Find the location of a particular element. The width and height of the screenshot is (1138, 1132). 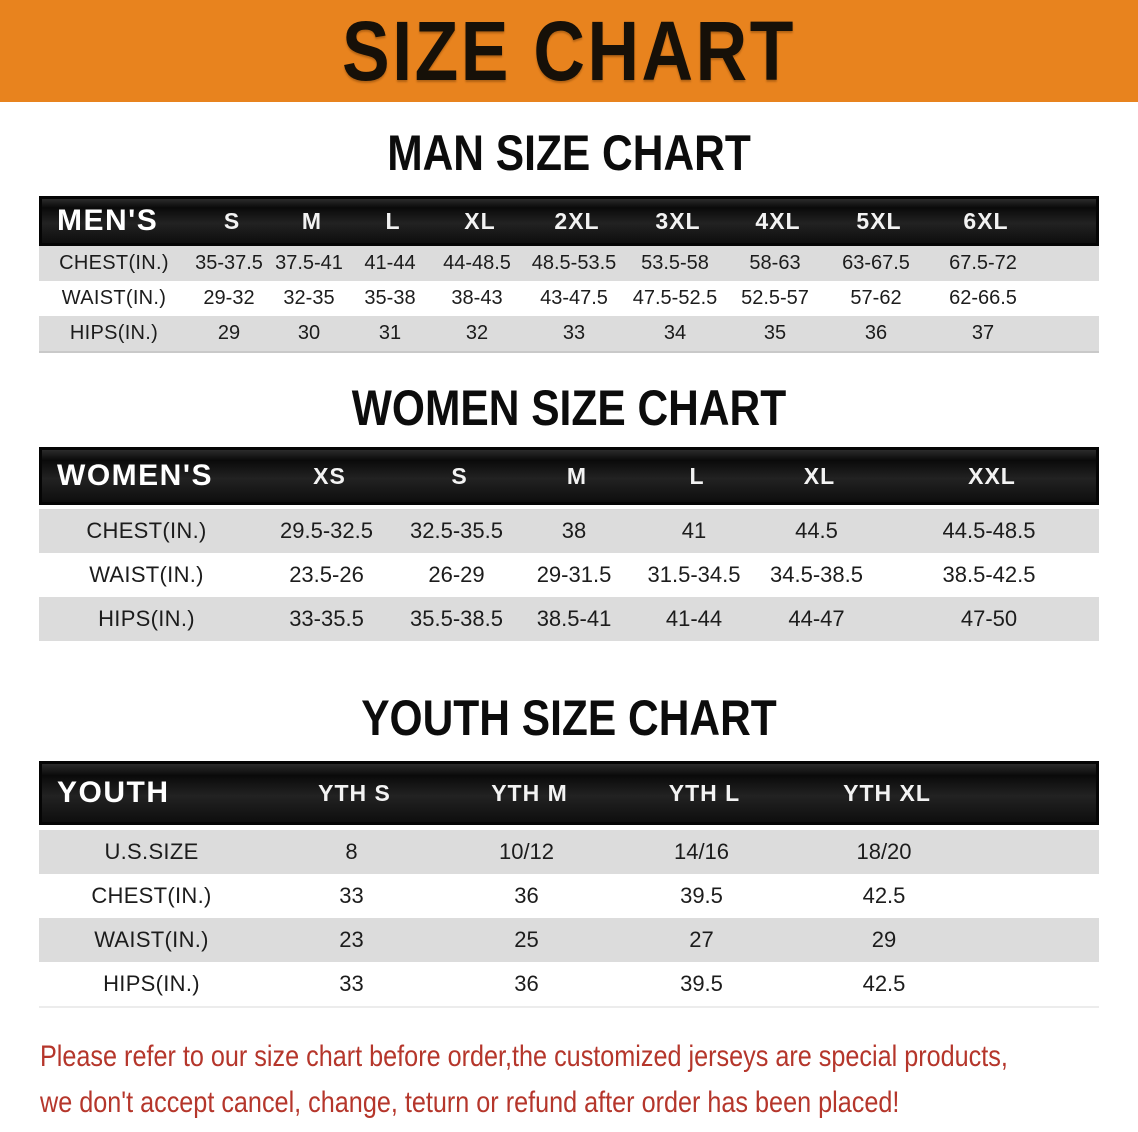

size-cell: 27 is located at coordinates (701, 939).